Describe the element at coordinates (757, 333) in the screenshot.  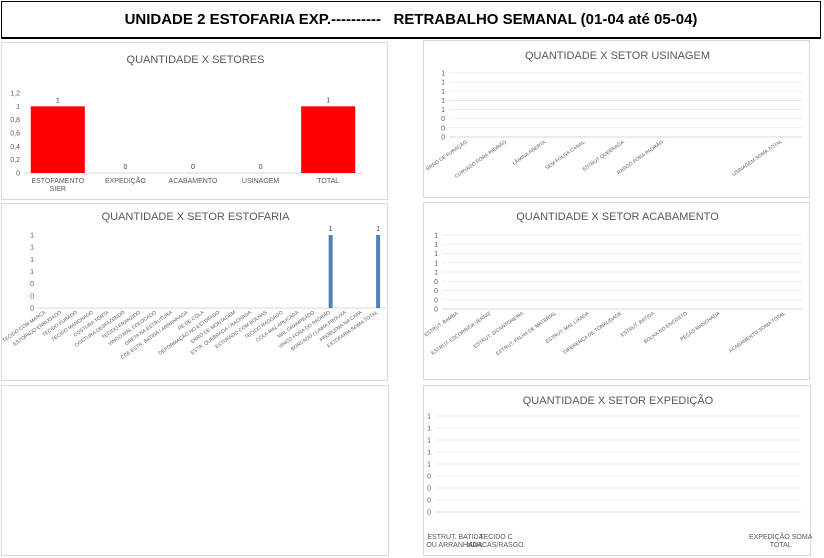
I see `category-label: ACABAMENTO SOMA TOTAL` at that location.